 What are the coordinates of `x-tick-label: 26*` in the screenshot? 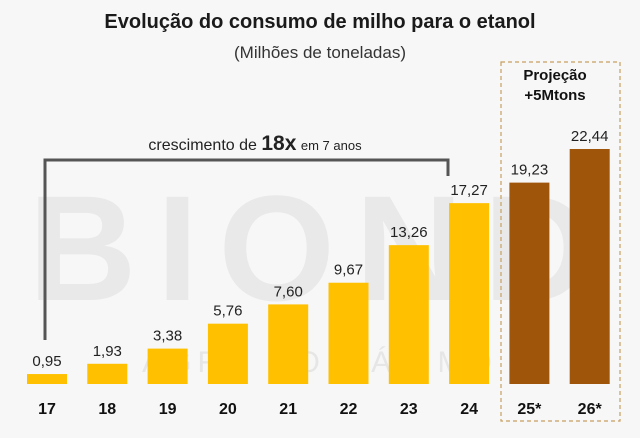 It's located at (590, 409).